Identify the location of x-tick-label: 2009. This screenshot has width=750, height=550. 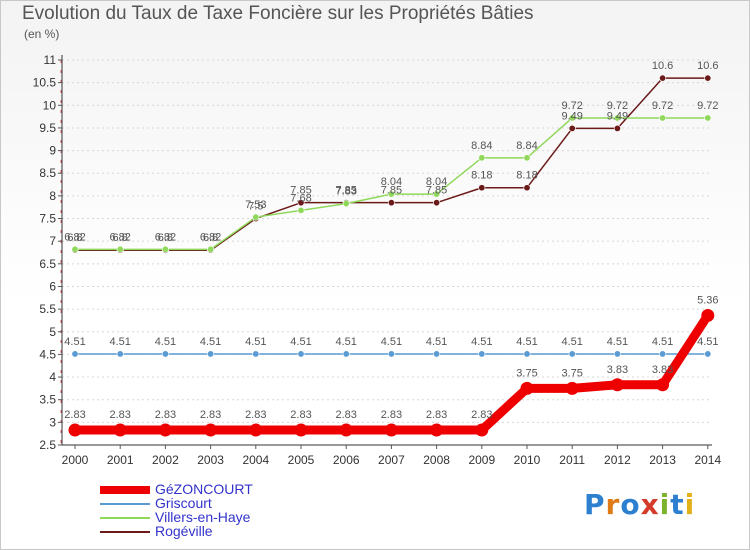
(481, 460).